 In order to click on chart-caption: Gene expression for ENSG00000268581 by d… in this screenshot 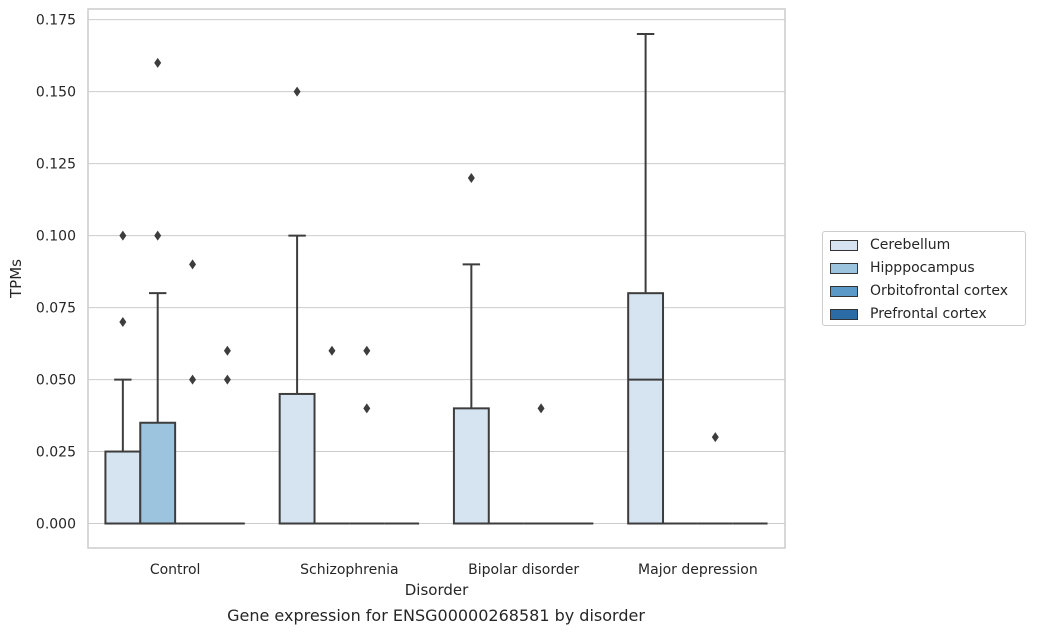, I will do `click(436, 615)`.